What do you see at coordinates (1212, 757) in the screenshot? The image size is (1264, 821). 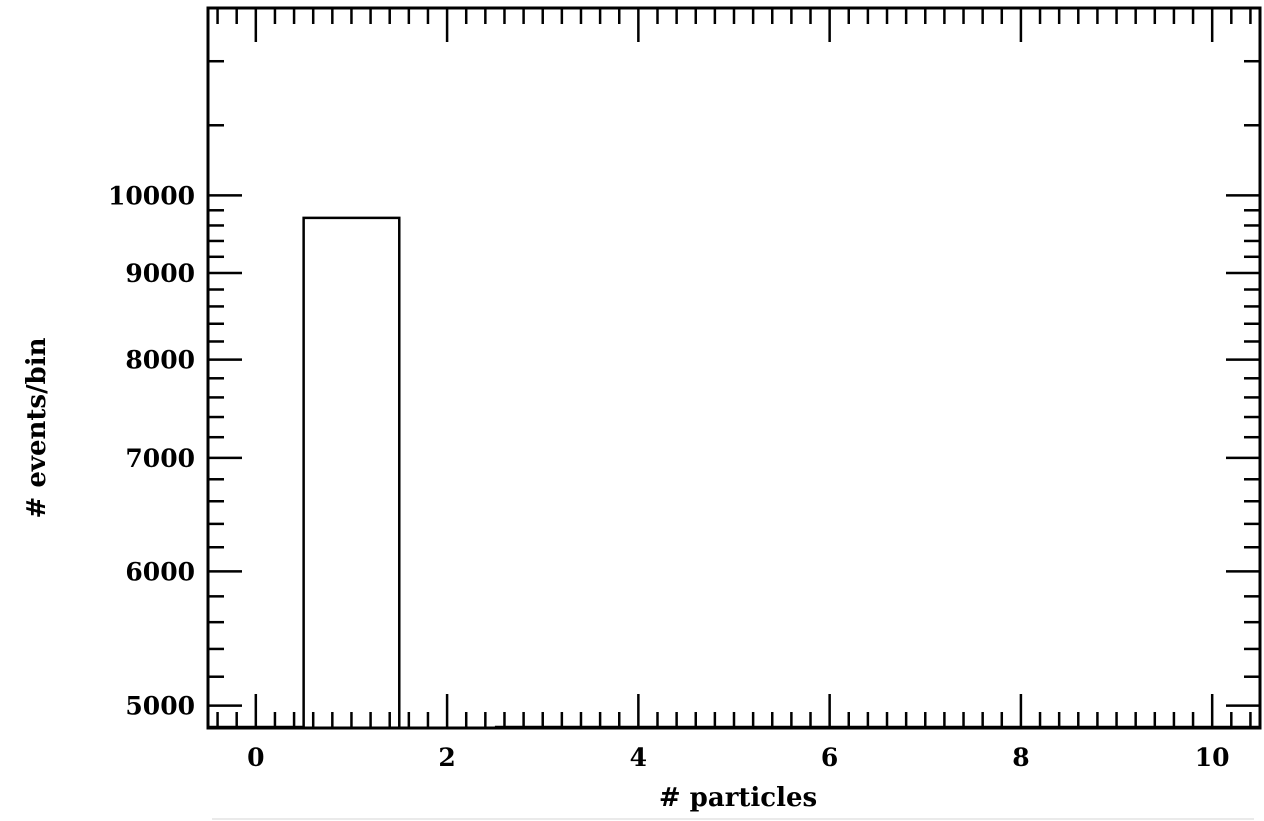 I see `x-tick-label: 10` at bounding box center [1212, 757].